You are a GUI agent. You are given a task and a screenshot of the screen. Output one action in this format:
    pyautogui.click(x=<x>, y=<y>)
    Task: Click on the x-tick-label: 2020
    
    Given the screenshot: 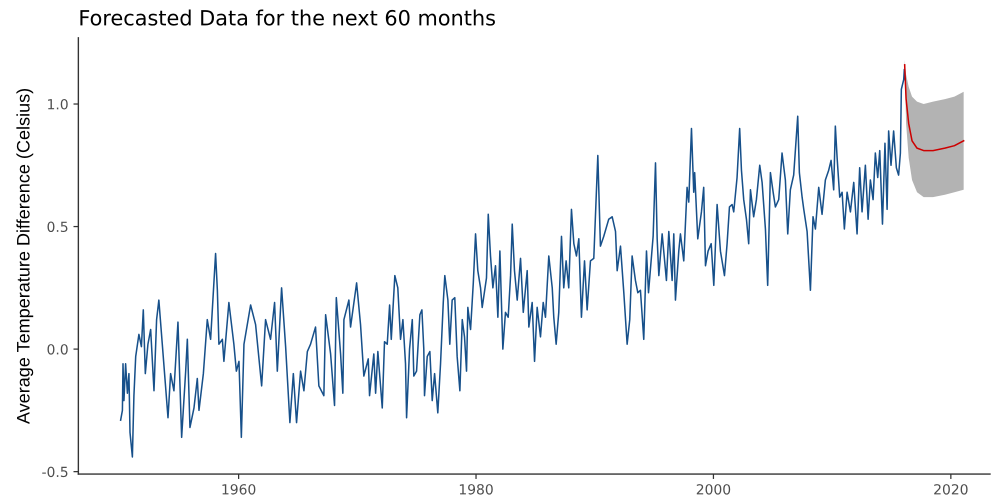 What is the action you would take?
    pyautogui.click(x=951, y=489)
    